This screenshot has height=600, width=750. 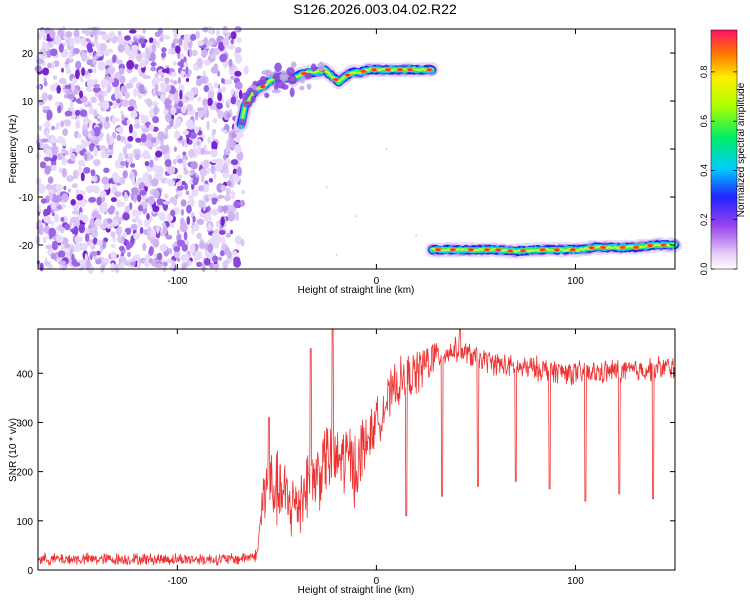 I want to click on bottom-y-tick-label: 400, so click(x=24, y=374).